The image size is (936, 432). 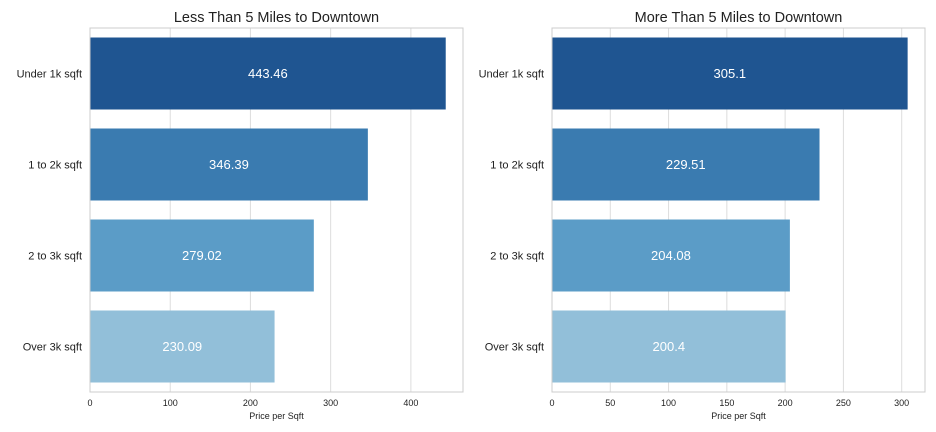 I want to click on chart-right-xtick-label-2: 100, so click(x=668, y=403).